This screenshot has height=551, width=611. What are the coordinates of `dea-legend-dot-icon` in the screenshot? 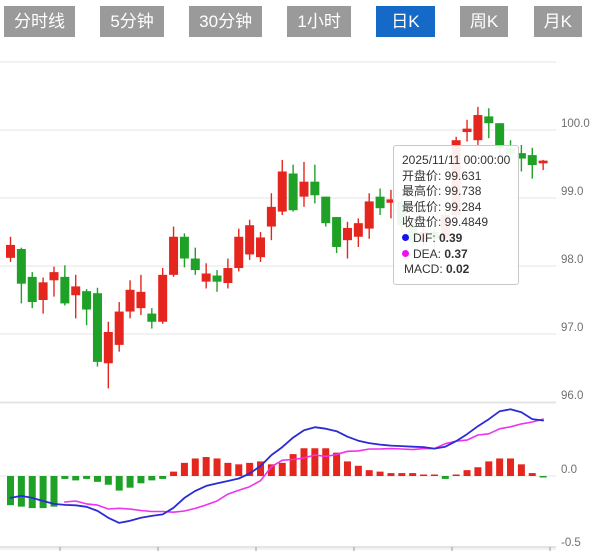 It's located at (405, 253).